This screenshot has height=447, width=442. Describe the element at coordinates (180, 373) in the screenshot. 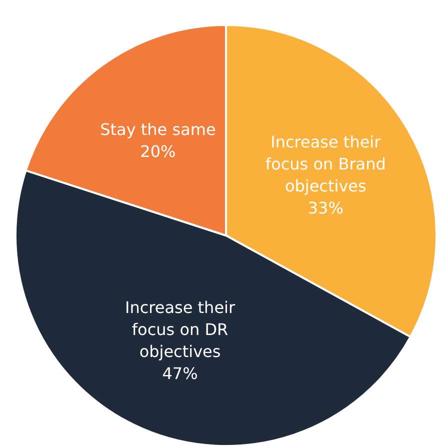

I see `data-label: 47%` at that location.